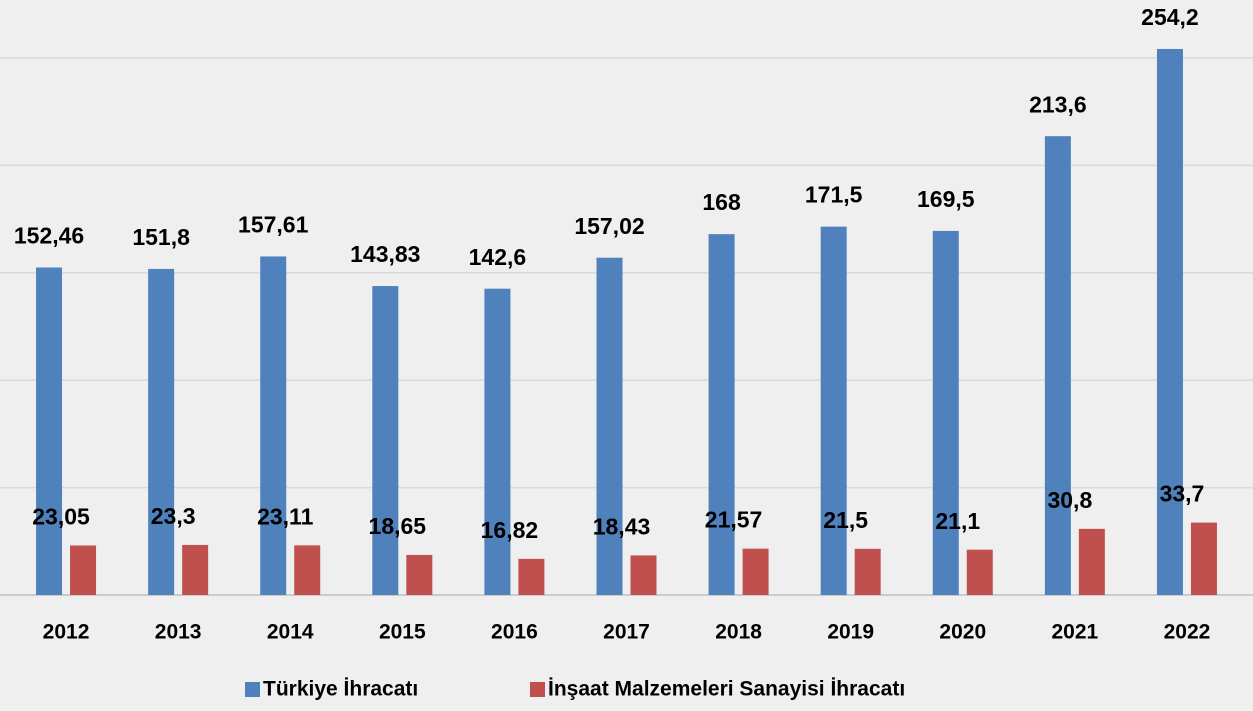 The height and width of the screenshot is (711, 1253). Describe the element at coordinates (1187, 632) in the screenshot. I see `x-tick-label: 2022` at that location.